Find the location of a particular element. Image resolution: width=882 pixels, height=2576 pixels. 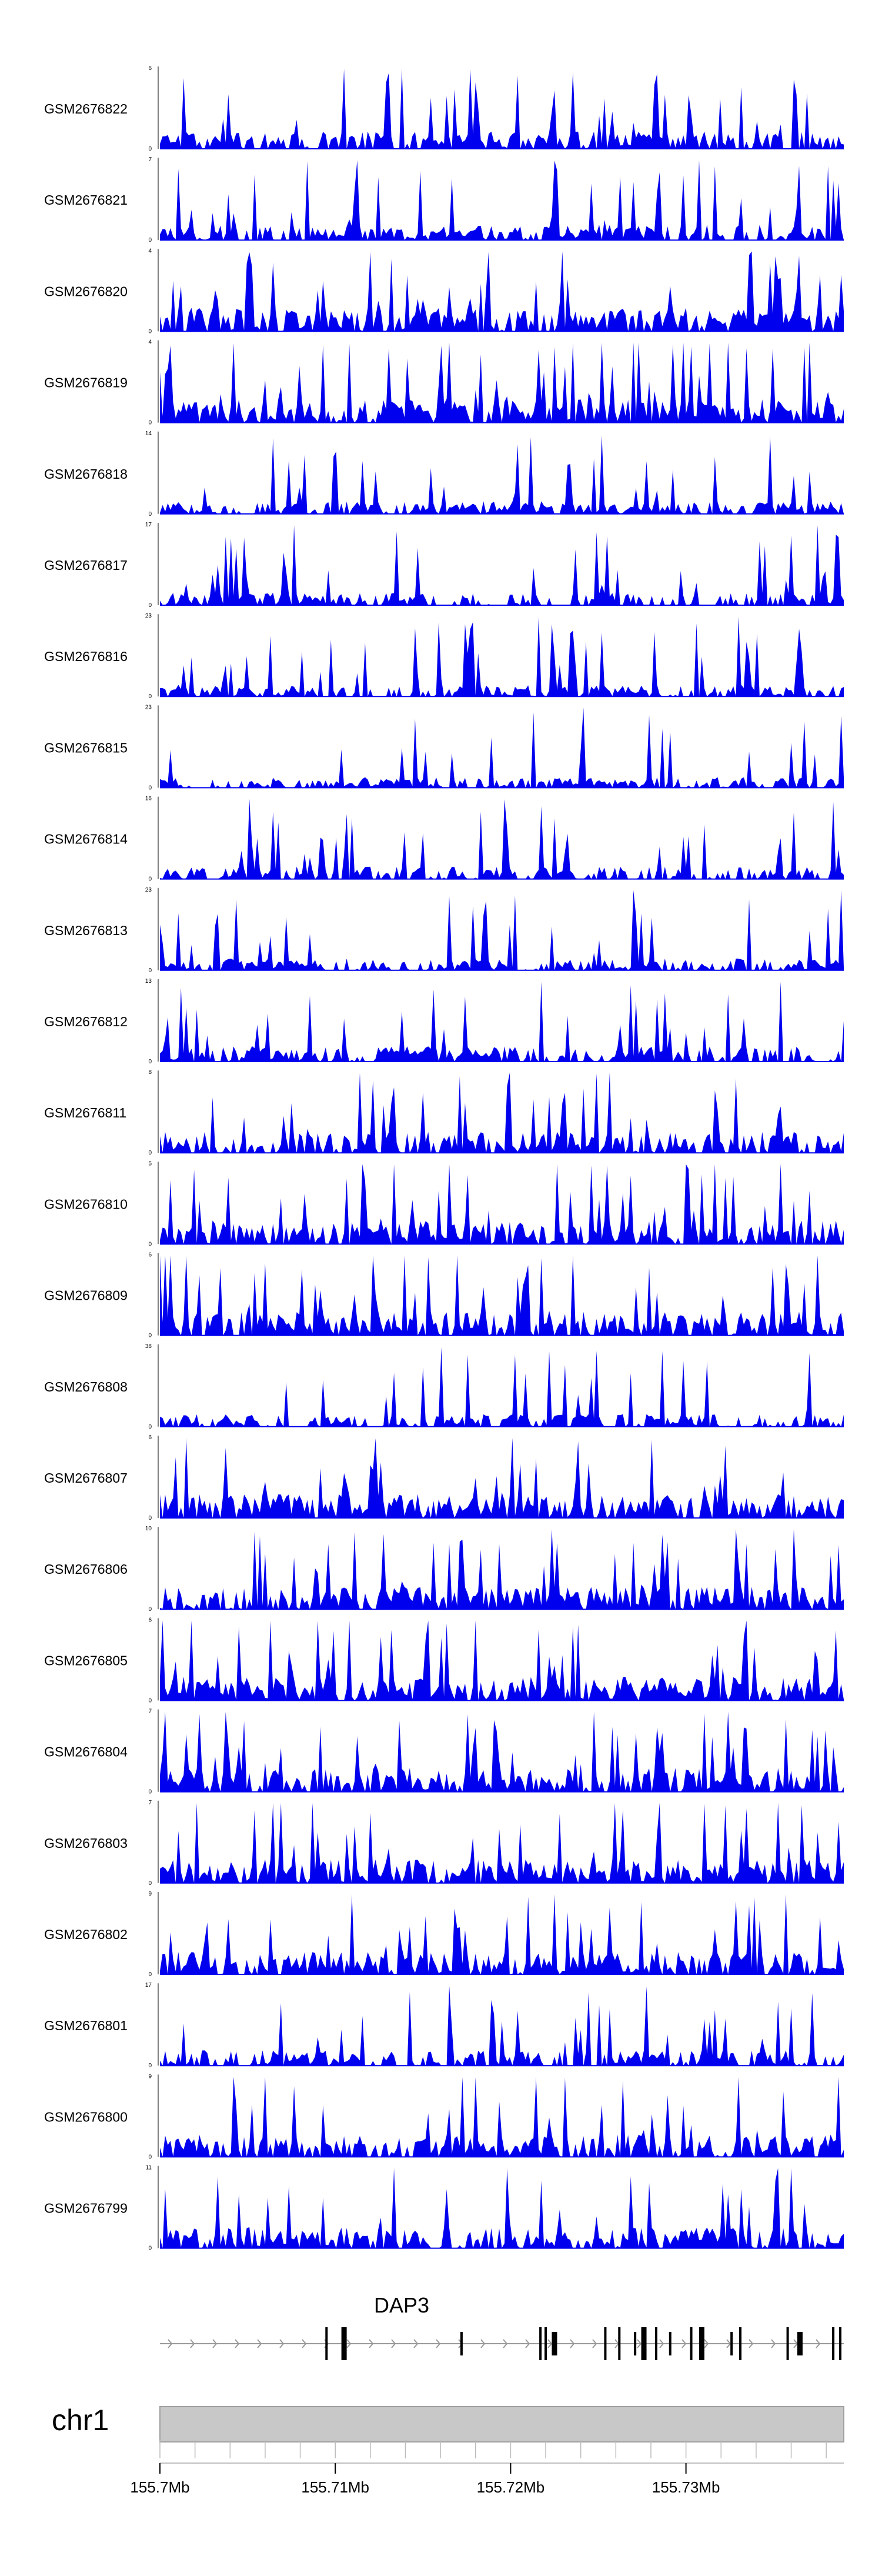

track-label: GSM2676818 is located at coordinates (86, 474).